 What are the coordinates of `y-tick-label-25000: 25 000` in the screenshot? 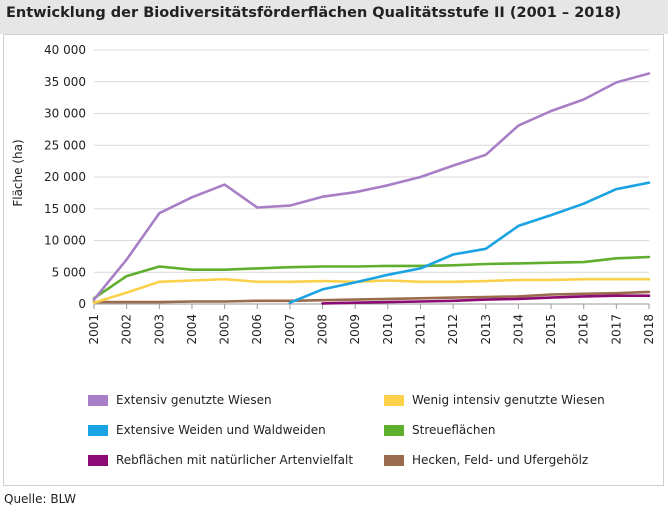 It's located at (65, 145).